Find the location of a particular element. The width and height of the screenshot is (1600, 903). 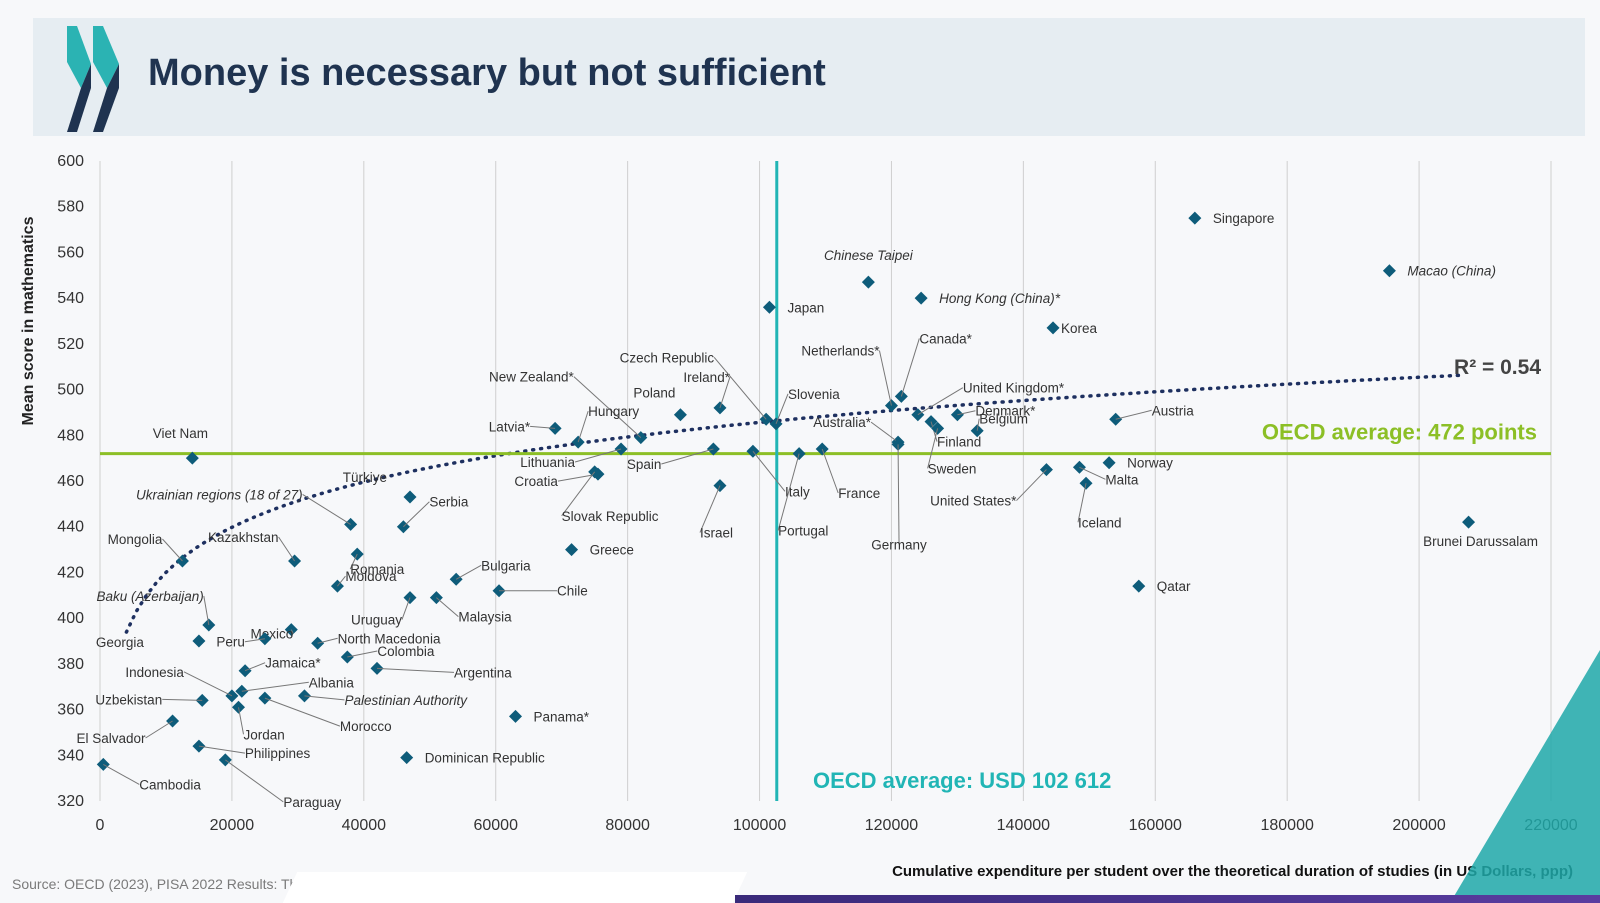

data-label: Paraguay is located at coordinates (312, 802).